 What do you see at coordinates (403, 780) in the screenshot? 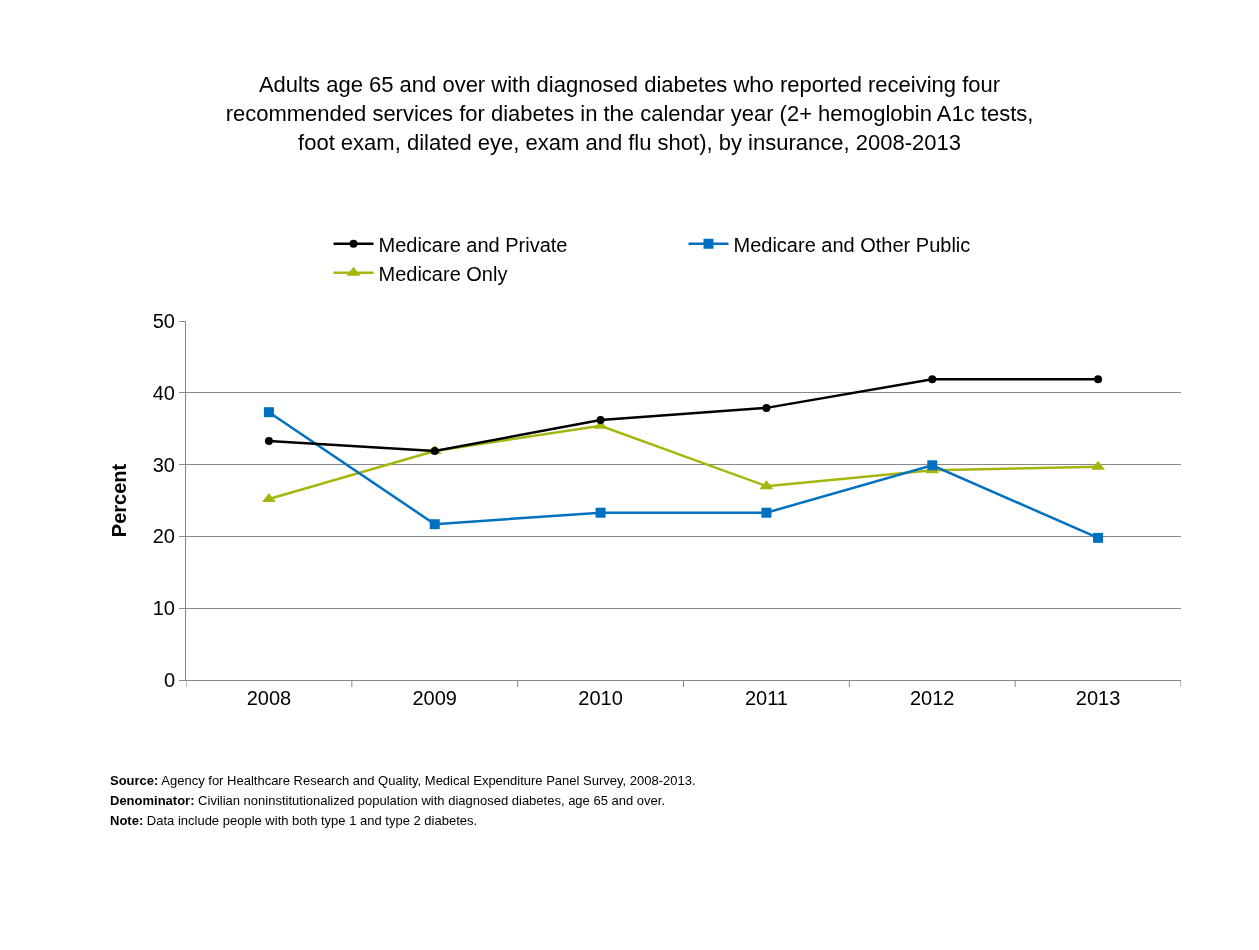
I see `source-note: Source: Agency for Healthcare Research and Quality, Medical Expenditure Panel Survey, 2008-2013.` at bounding box center [403, 780].